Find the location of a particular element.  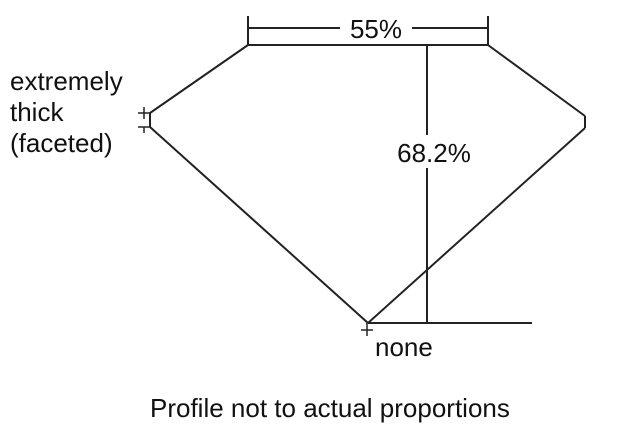

crown-left is located at coordinates (199, 79).